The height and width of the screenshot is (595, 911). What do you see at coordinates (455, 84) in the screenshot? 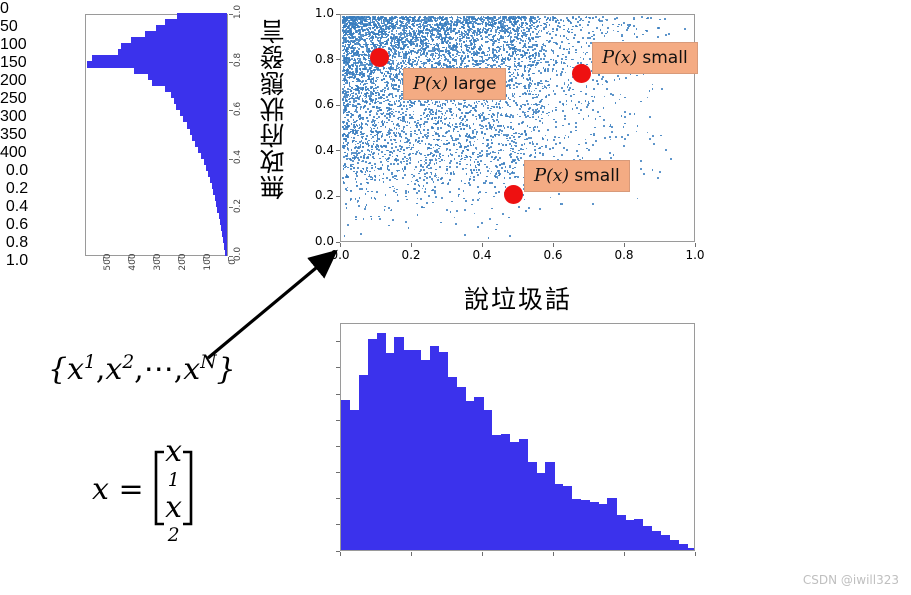
I see `annotation-p-large: P(x) large` at bounding box center [455, 84].